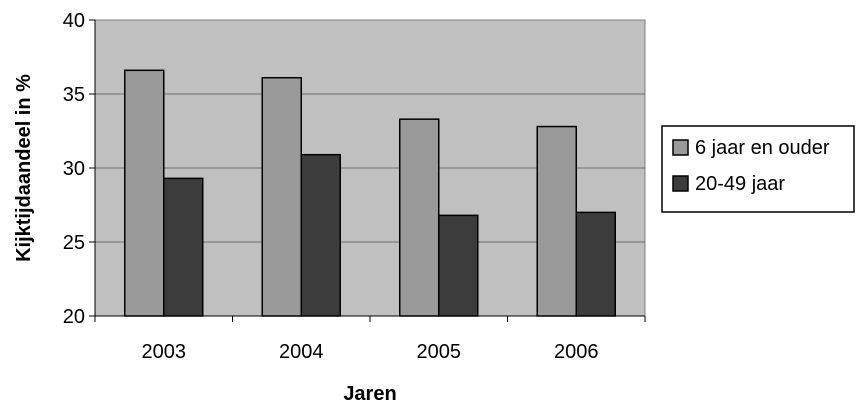 The height and width of the screenshot is (409, 861). What do you see at coordinates (320, 235) in the screenshot?
I see `bar-series-2-2004` at bounding box center [320, 235].